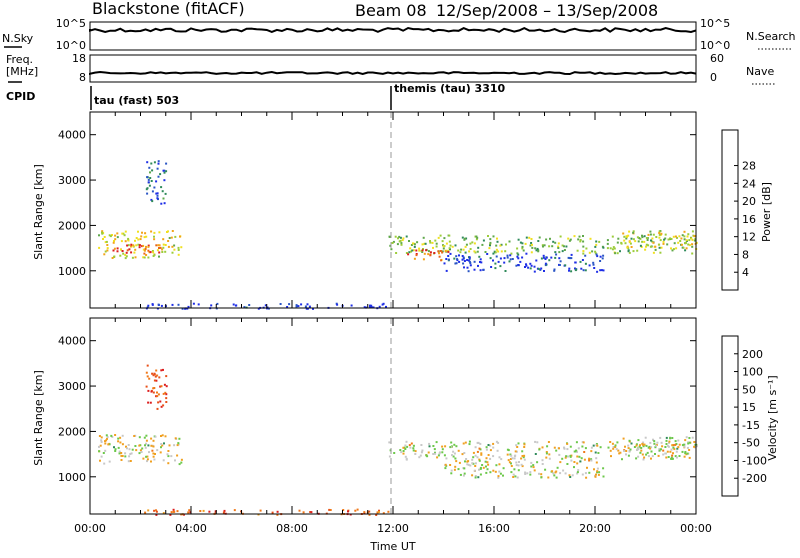 This screenshot has width=800, height=558. I want to click on colorbar-tick-label: -15, so click(751, 425).